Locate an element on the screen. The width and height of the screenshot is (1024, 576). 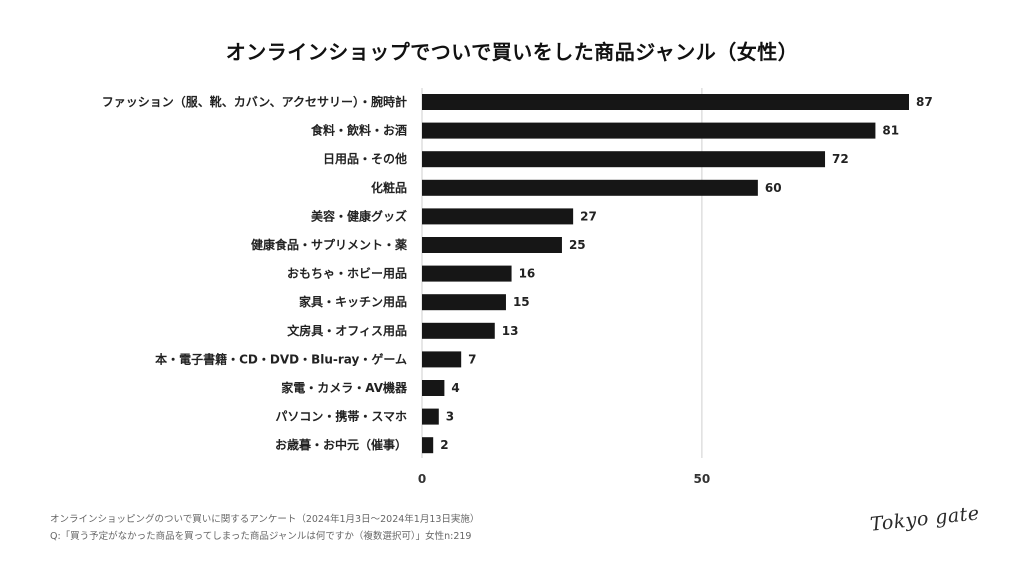
data-label: 81 is located at coordinates (890, 131).